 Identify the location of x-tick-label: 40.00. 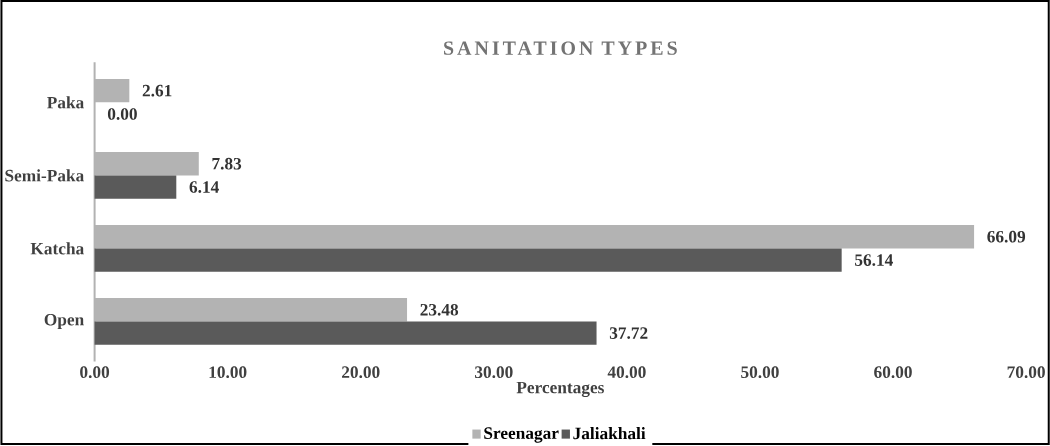
(626, 372).